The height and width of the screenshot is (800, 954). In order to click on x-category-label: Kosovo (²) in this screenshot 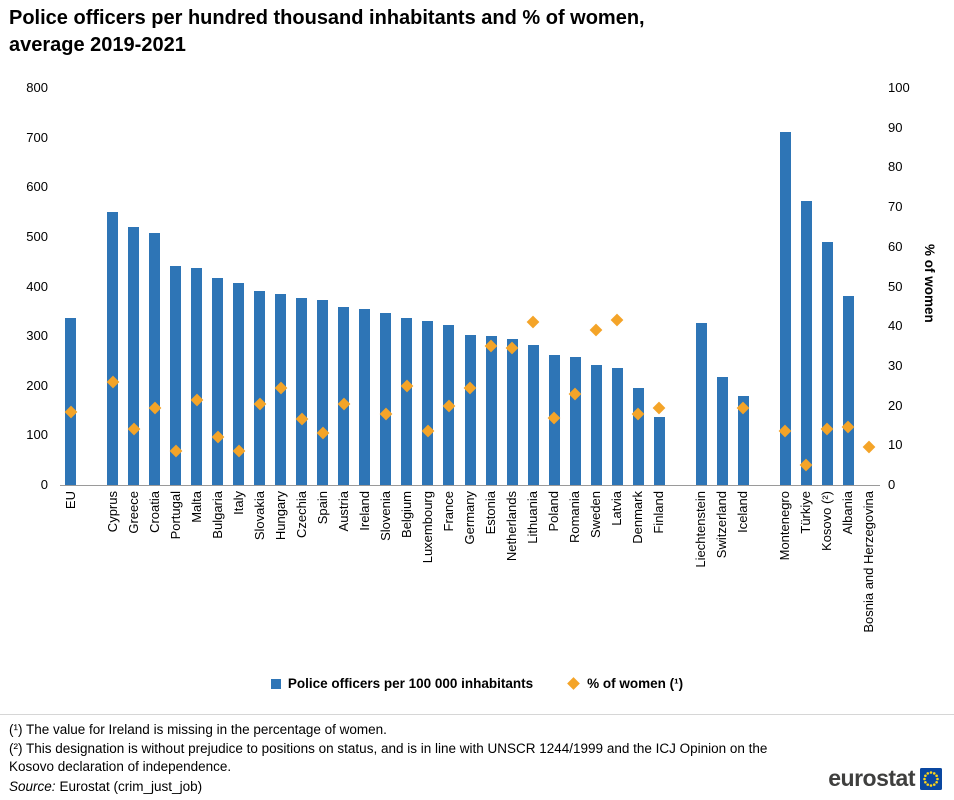, I will do `click(827, 521)`.